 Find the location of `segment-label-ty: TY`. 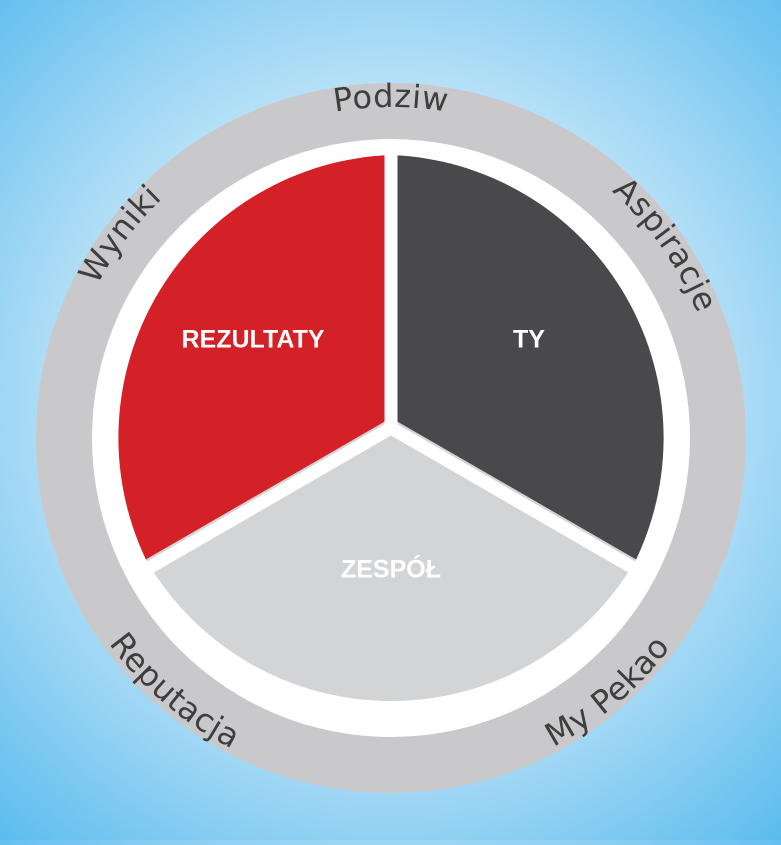

segment-label-ty: TY is located at coordinates (529, 340).